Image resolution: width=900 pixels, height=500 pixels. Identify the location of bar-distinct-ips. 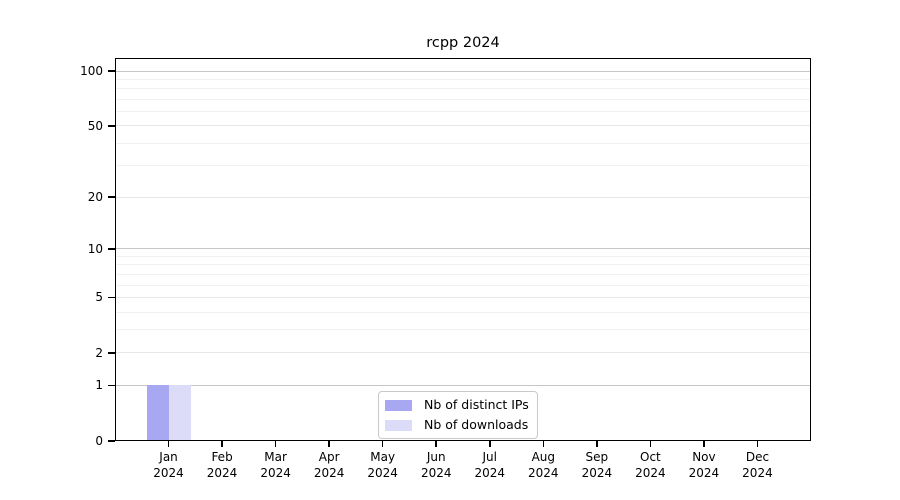
(157, 413).